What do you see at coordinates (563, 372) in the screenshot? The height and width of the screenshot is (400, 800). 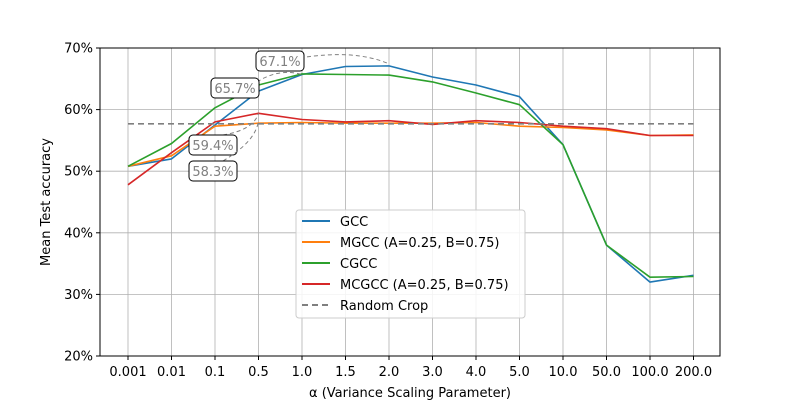 I see `x-tick-label: 10.0` at bounding box center [563, 372].